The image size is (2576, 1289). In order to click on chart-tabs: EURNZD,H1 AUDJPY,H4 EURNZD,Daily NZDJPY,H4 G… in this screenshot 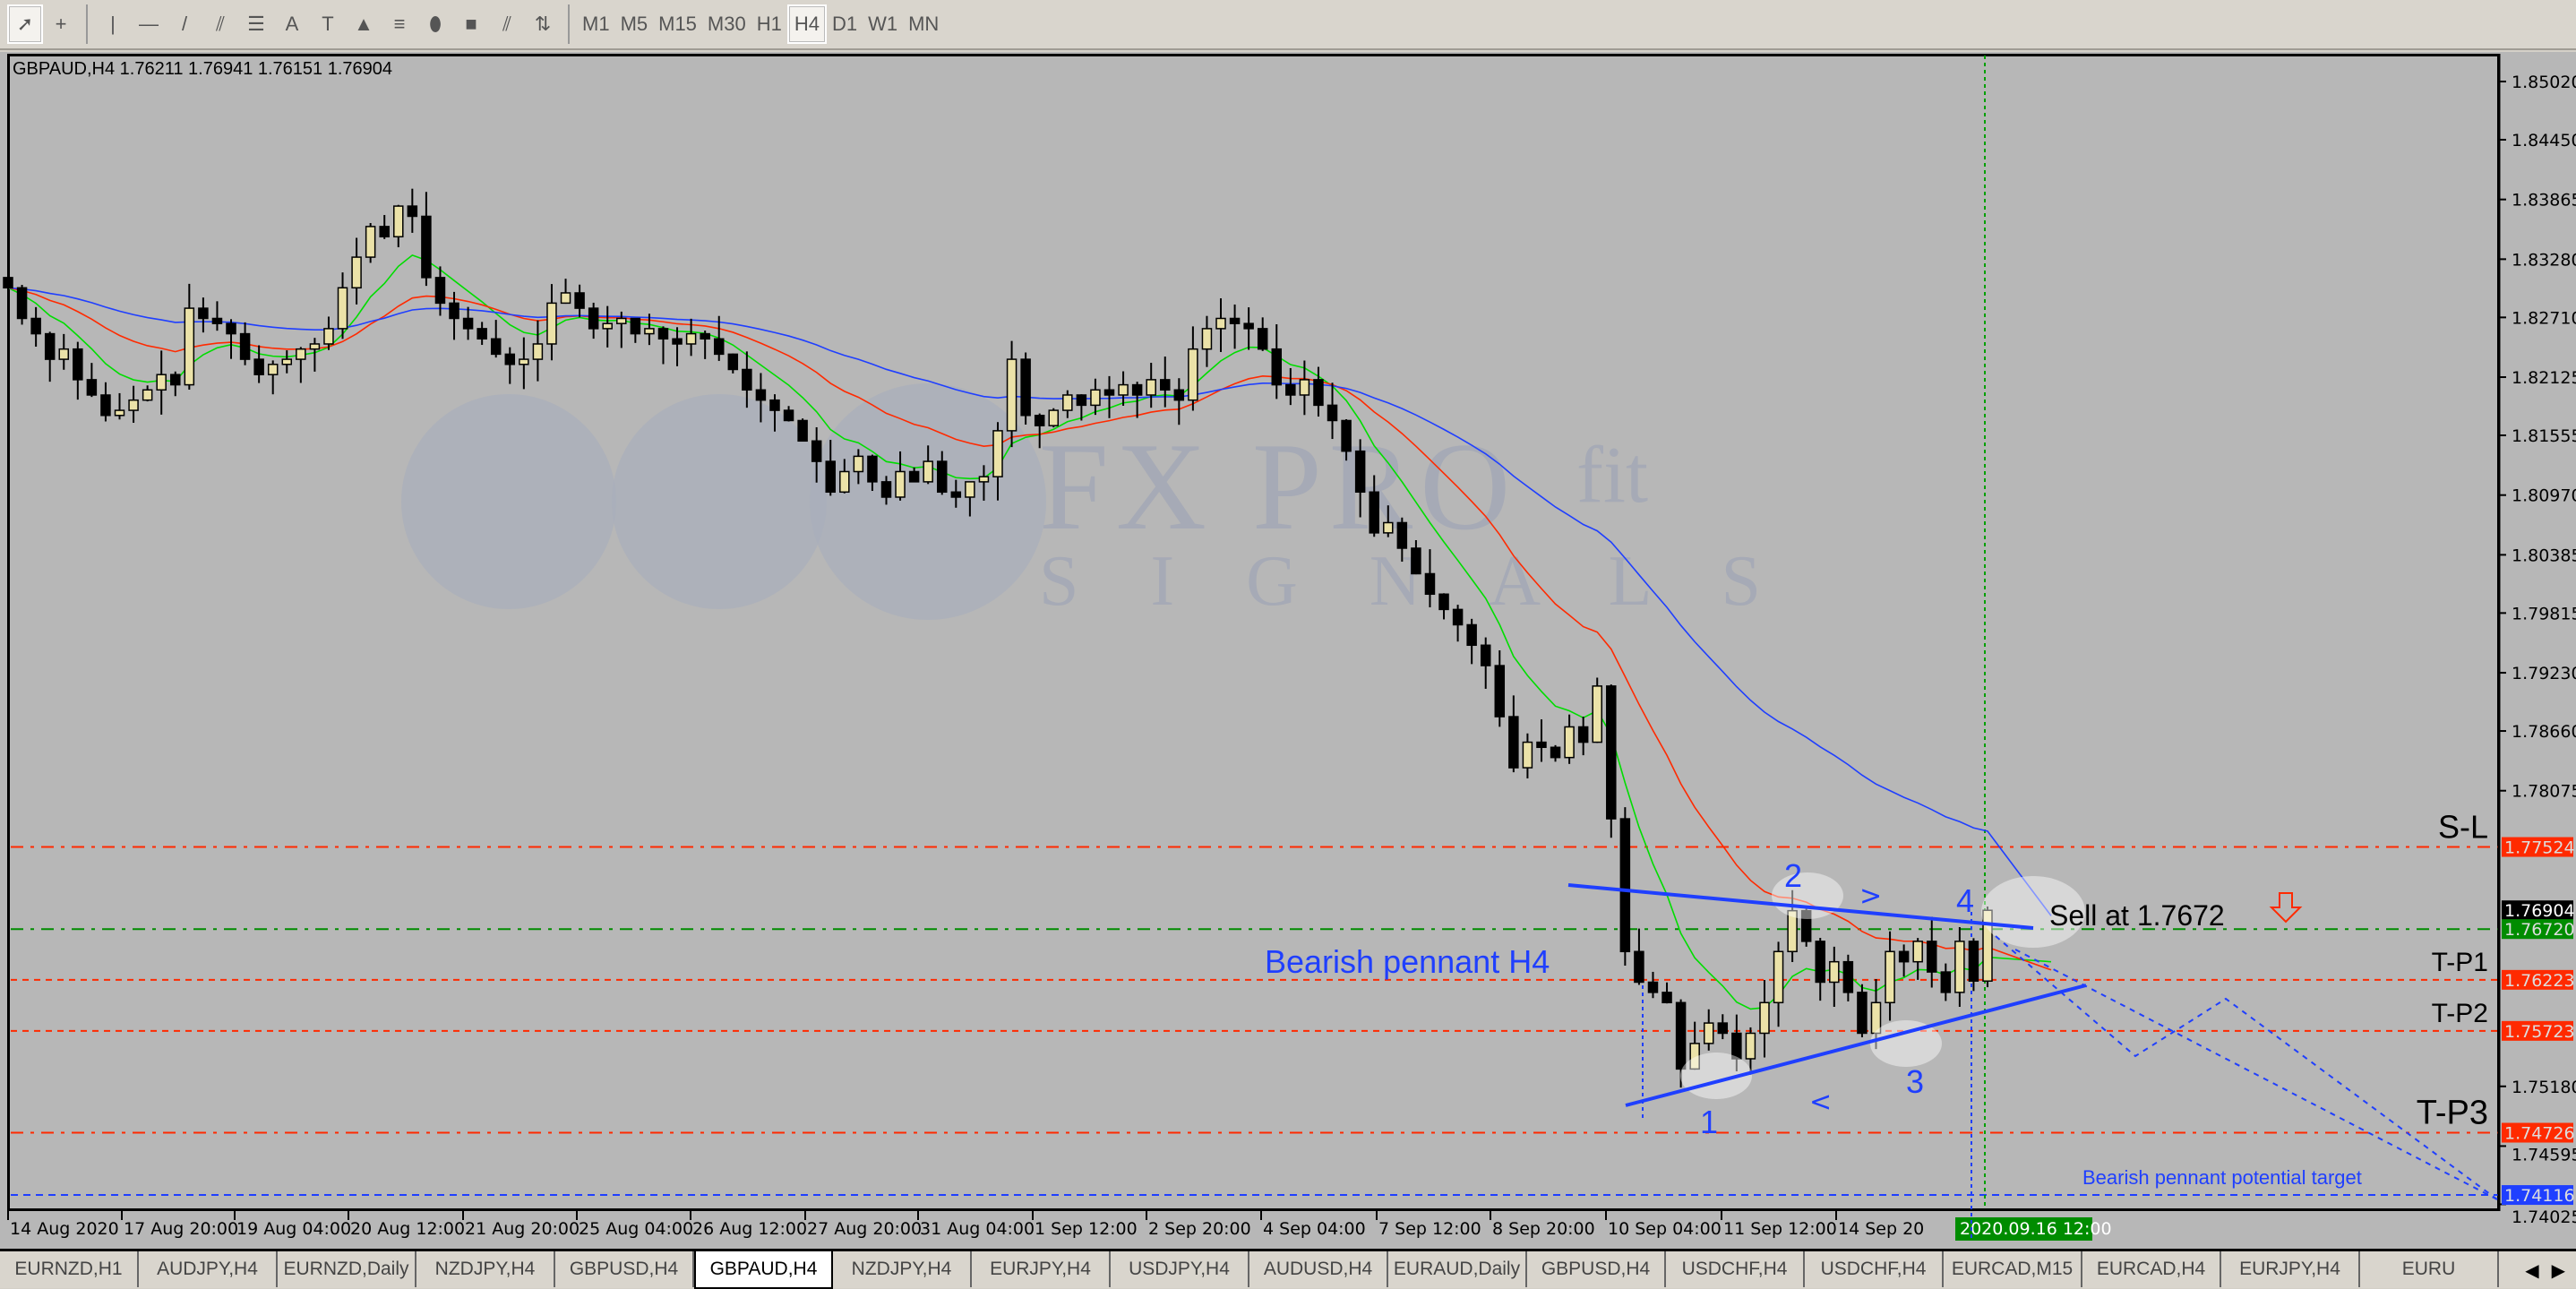, I will do `click(1288, 1269)`.